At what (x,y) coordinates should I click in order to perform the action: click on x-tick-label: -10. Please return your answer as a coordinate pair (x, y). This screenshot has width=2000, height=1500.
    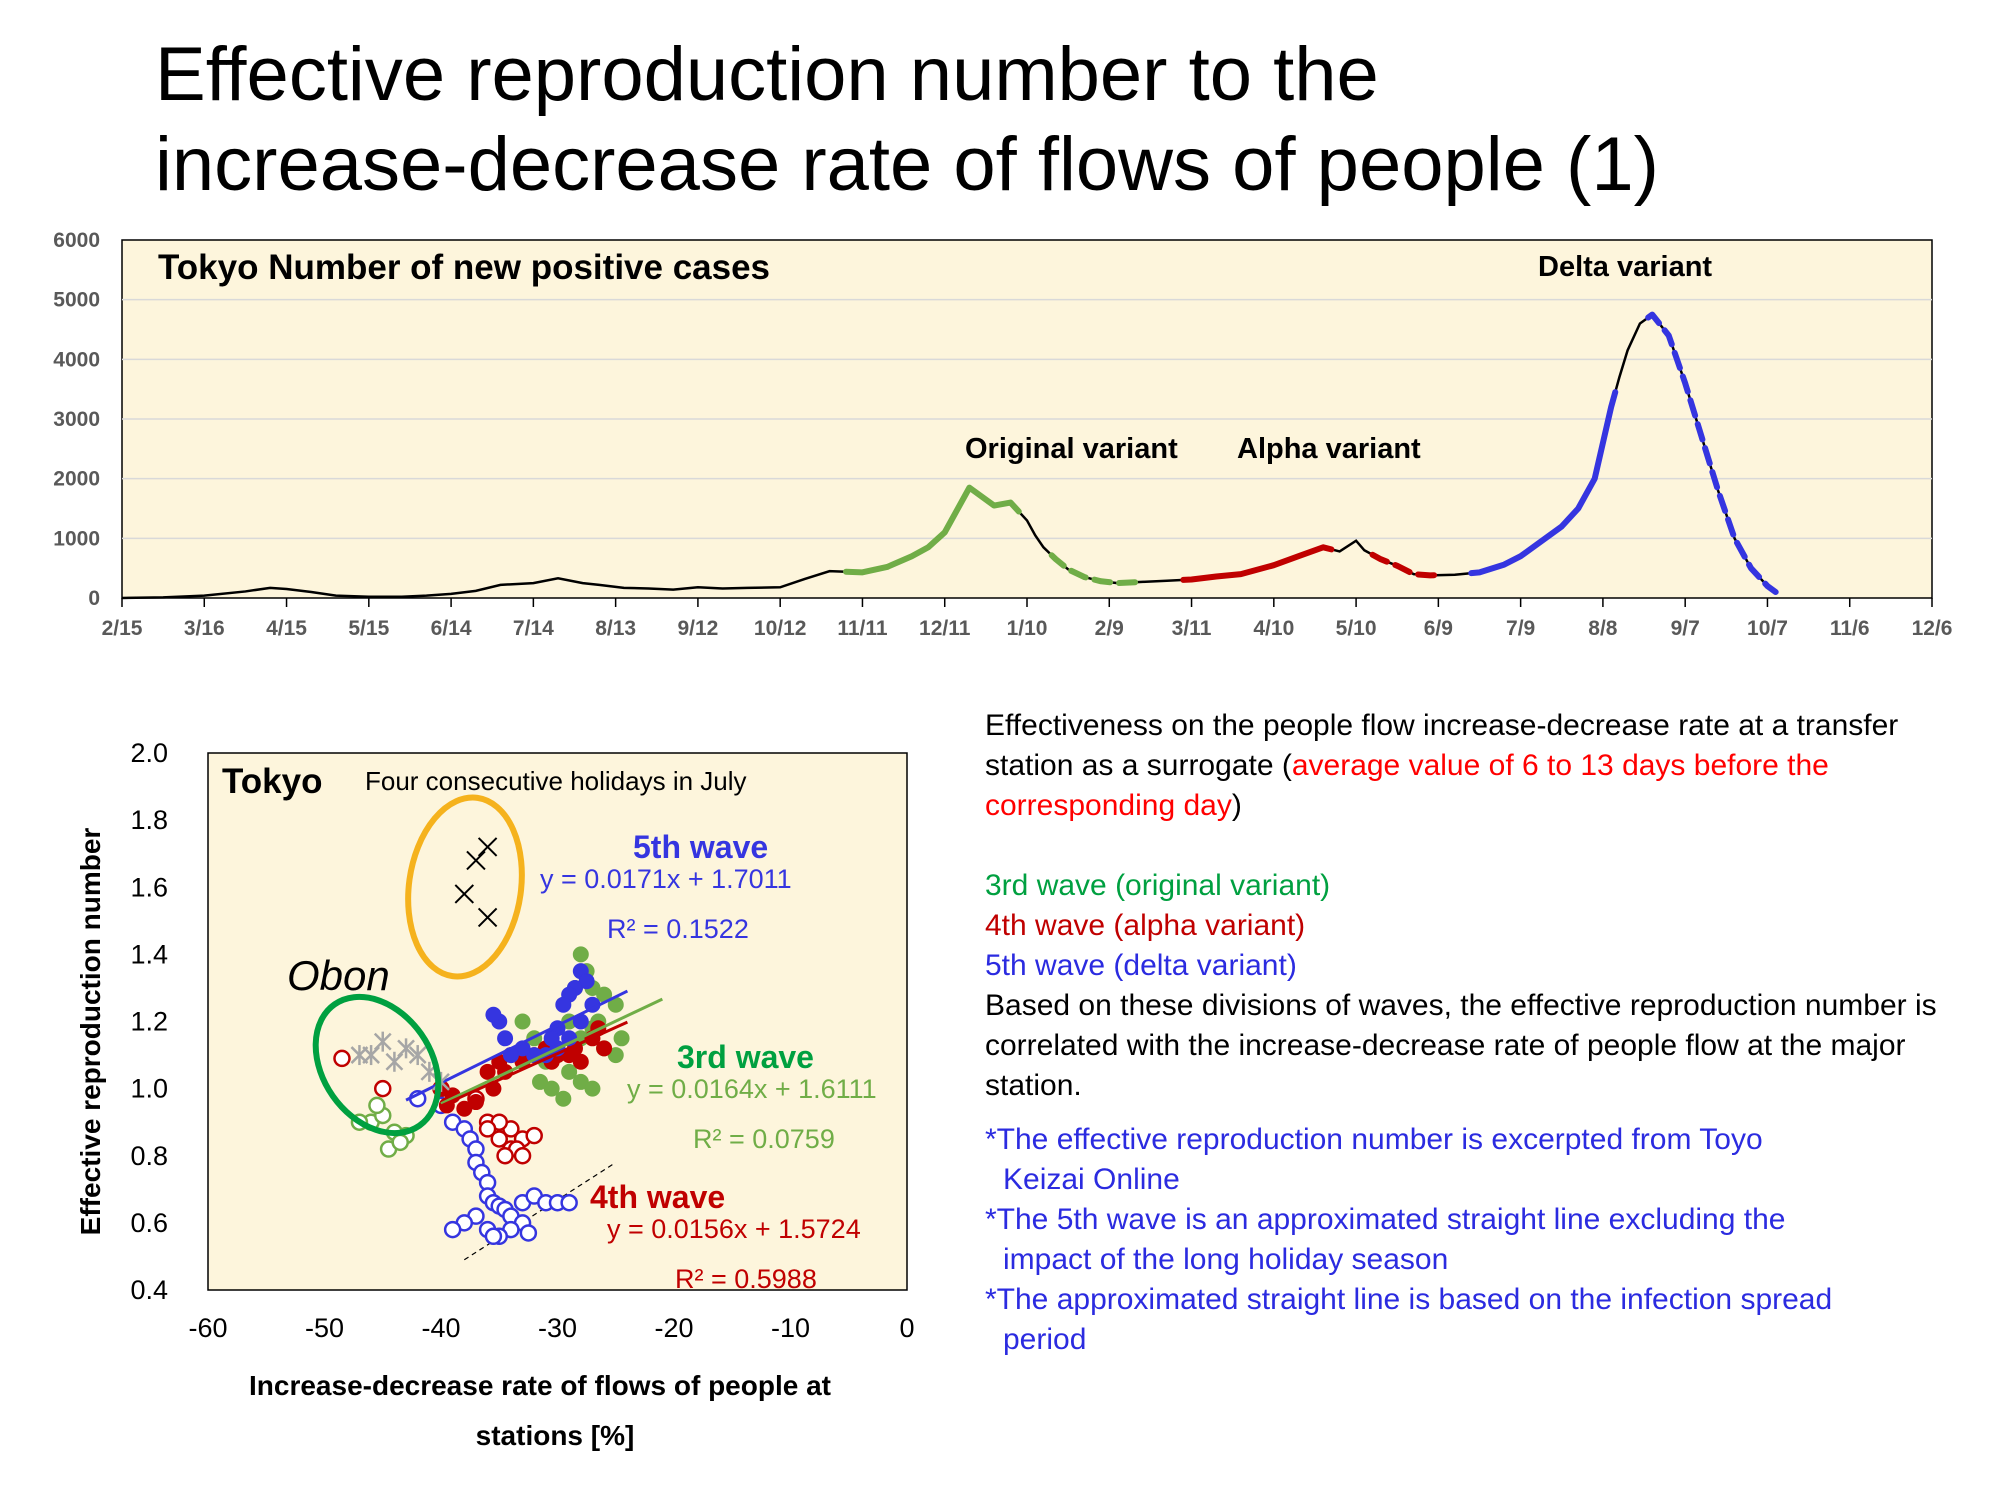
    Looking at the image, I should click on (790, 1328).